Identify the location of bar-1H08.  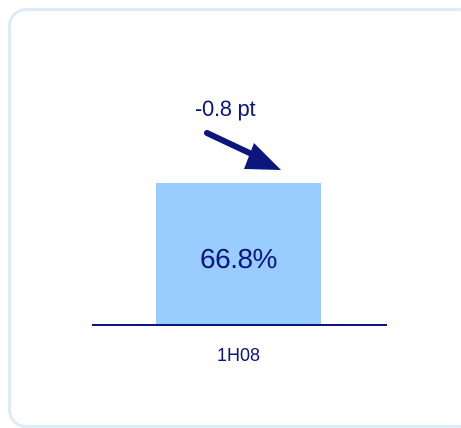
(238, 254).